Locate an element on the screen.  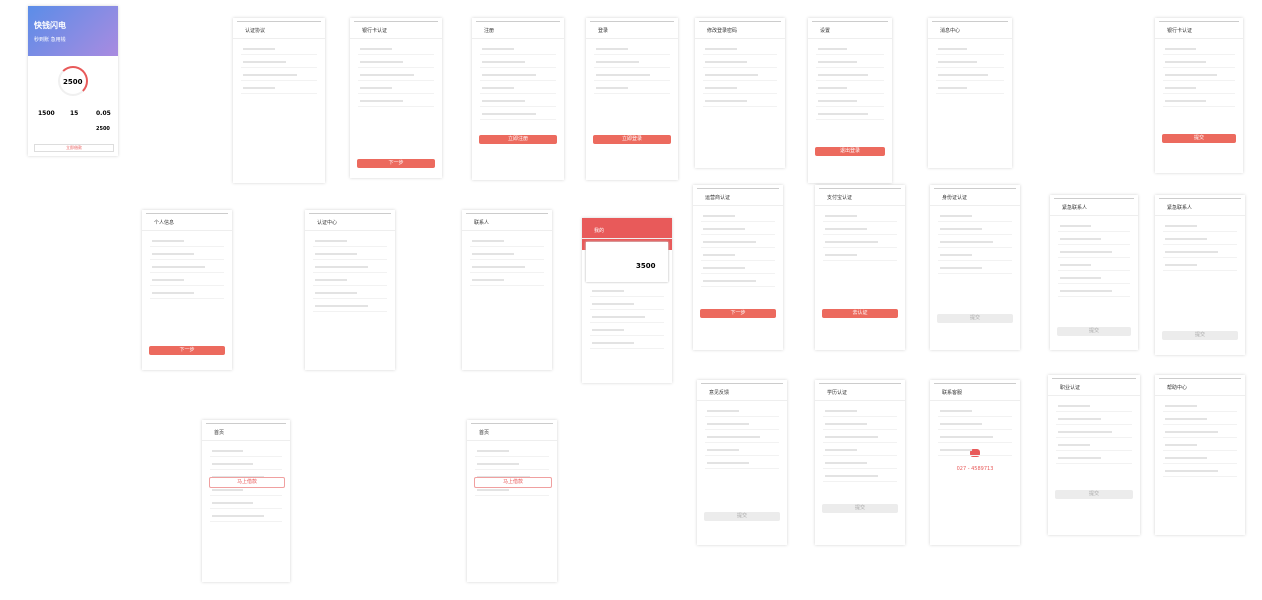
screen-title: 首页 is located at coordinates (484, 433).